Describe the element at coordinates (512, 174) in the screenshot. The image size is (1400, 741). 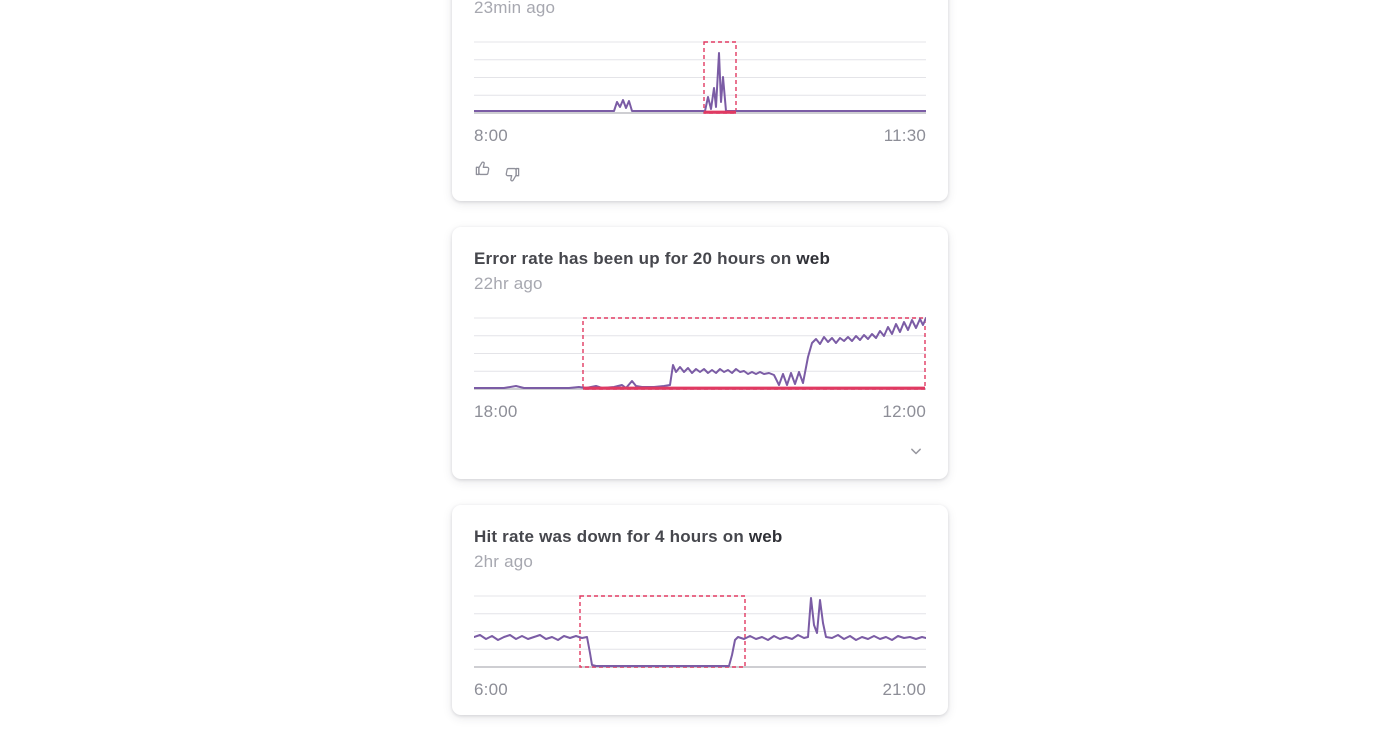
I see `thumbs-down-icon` at that location.